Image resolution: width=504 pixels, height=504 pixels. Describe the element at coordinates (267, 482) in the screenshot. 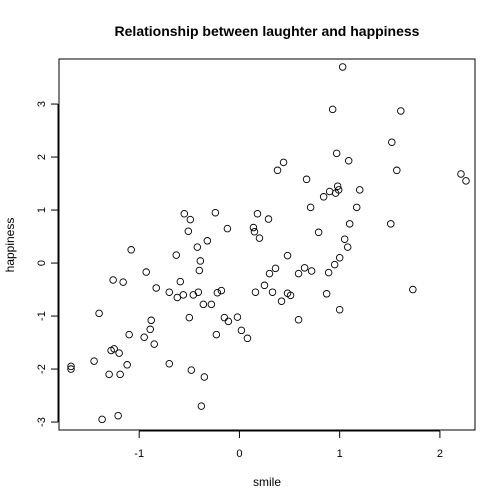

I see `x-axis-label: smile` at that location.